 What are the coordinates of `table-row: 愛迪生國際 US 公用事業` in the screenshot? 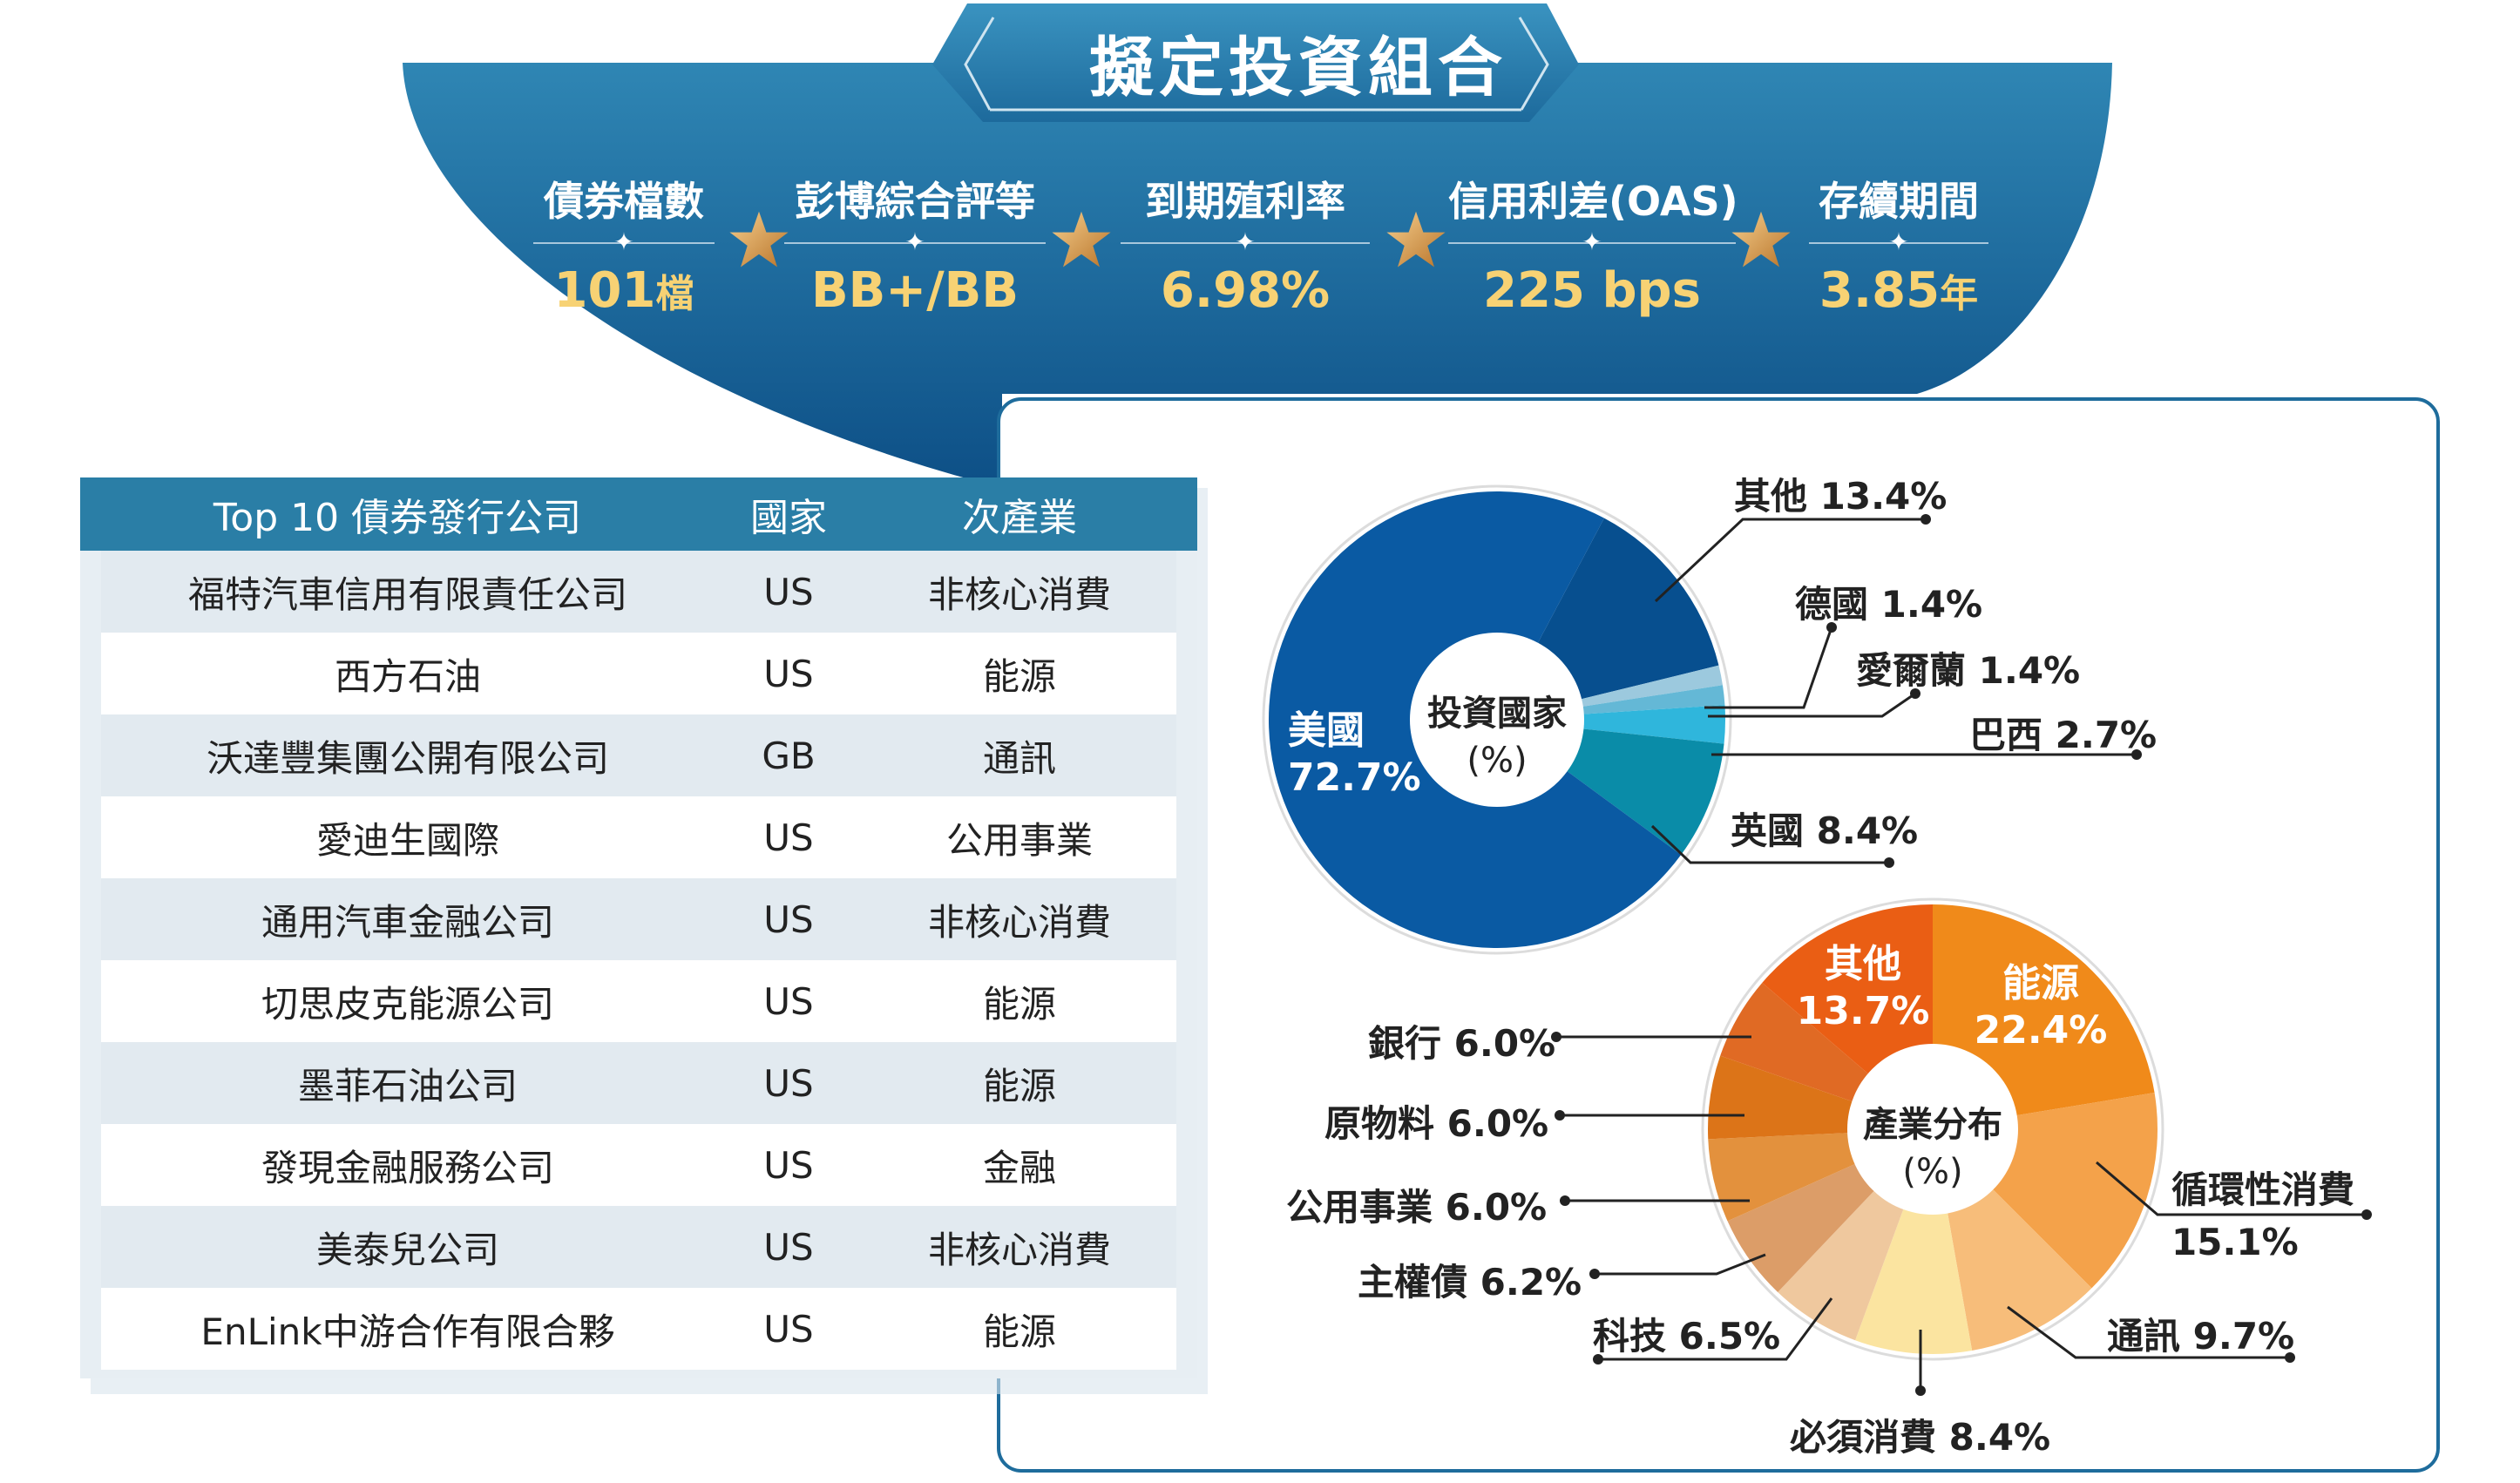 It's located at (638, 837).